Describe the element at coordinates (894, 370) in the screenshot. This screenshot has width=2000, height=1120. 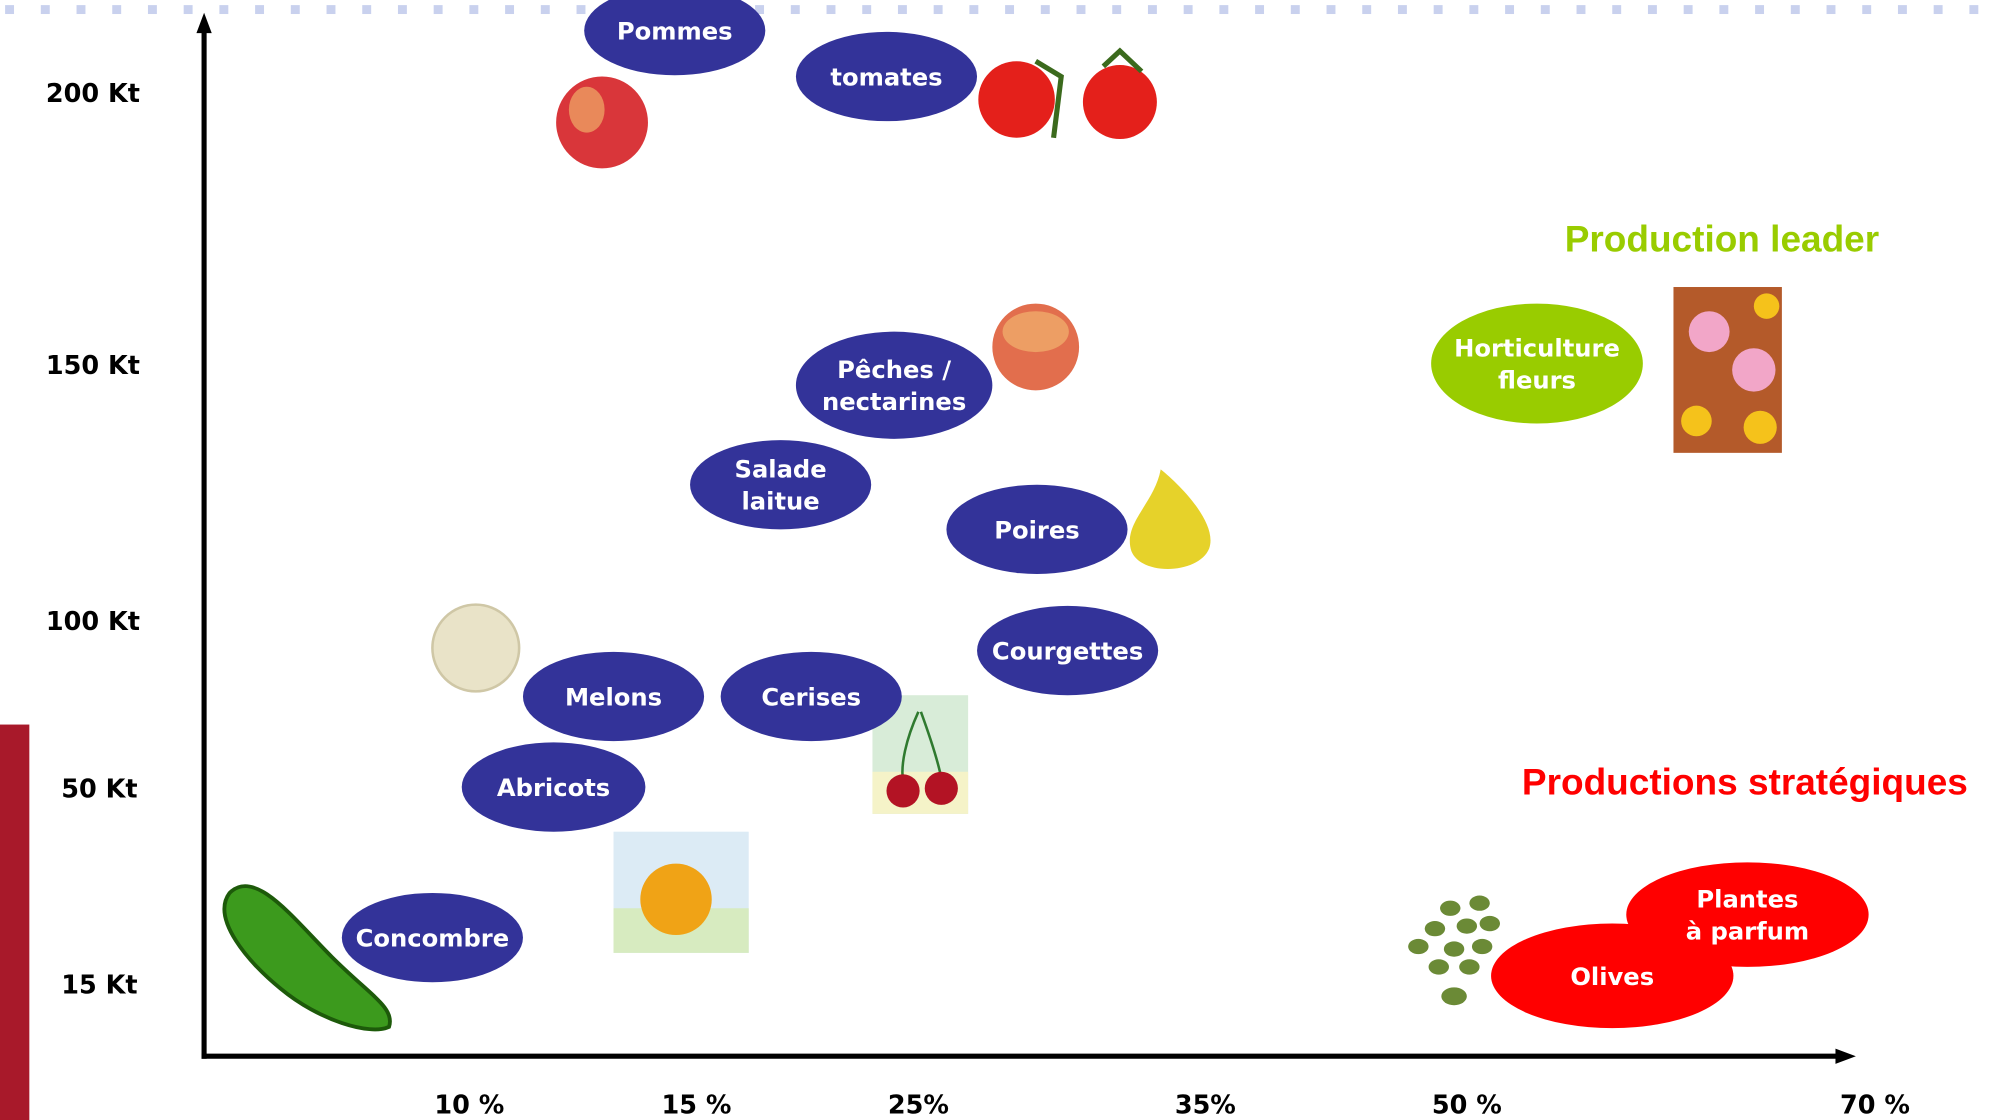
I see `bubble-label: Pêches /` at that location.